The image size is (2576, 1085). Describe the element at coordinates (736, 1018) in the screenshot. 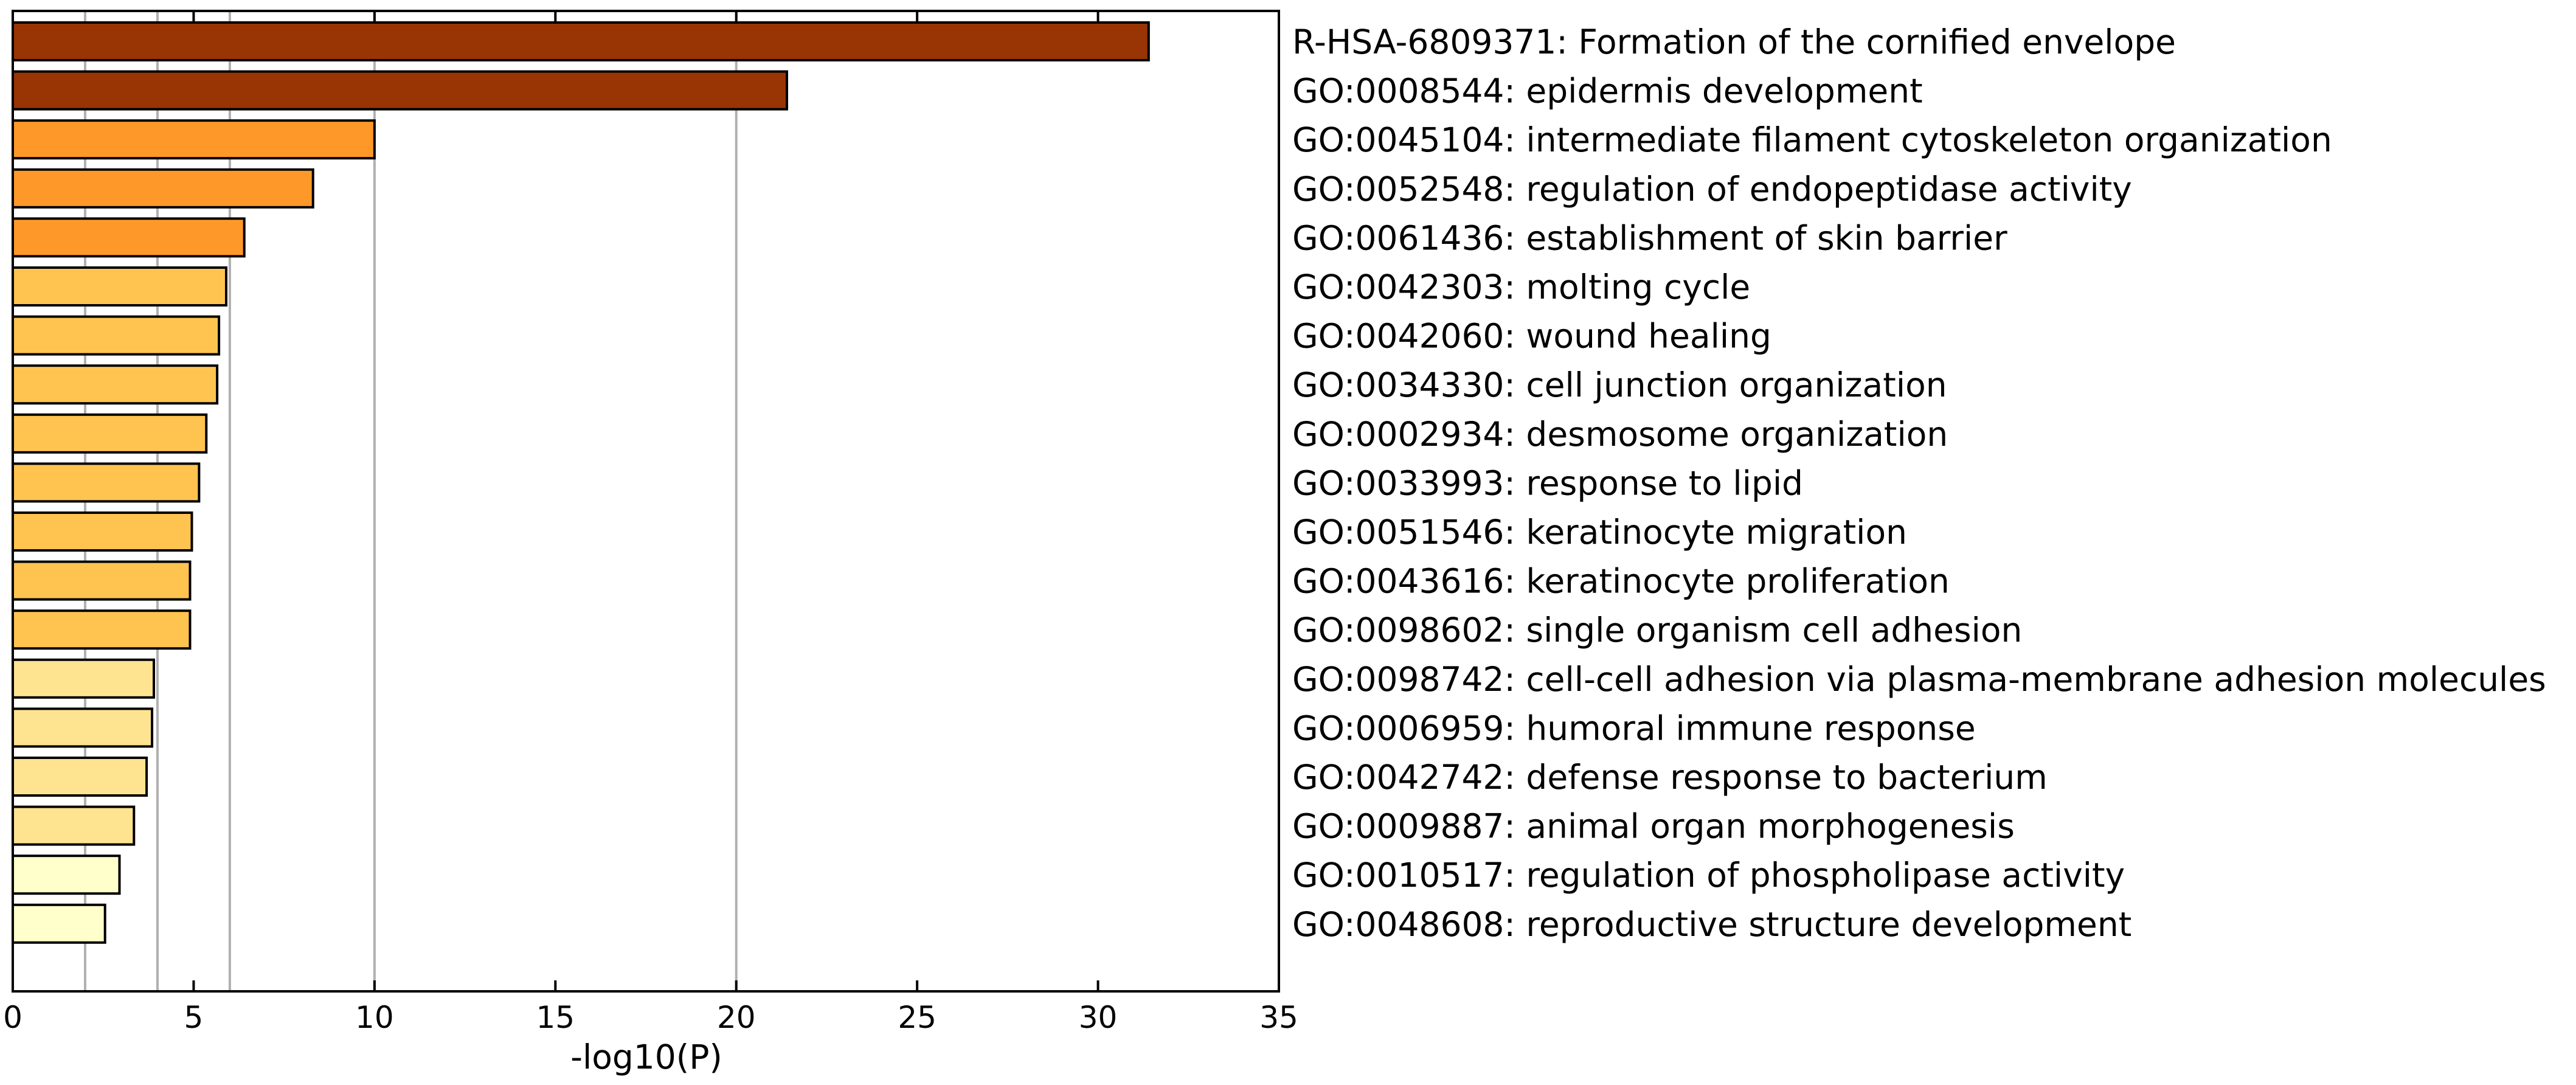

I see `x-tick-label: 20` at that location.